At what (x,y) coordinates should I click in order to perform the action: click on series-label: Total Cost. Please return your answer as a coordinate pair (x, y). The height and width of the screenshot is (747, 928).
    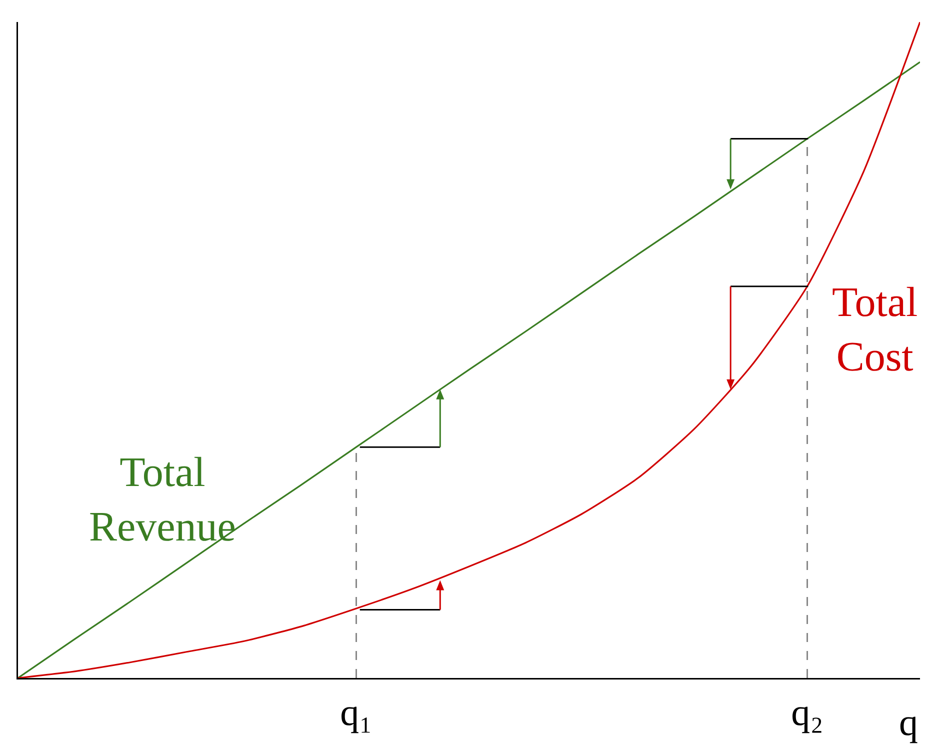
    Looking at the image, I should click on (875, 330).